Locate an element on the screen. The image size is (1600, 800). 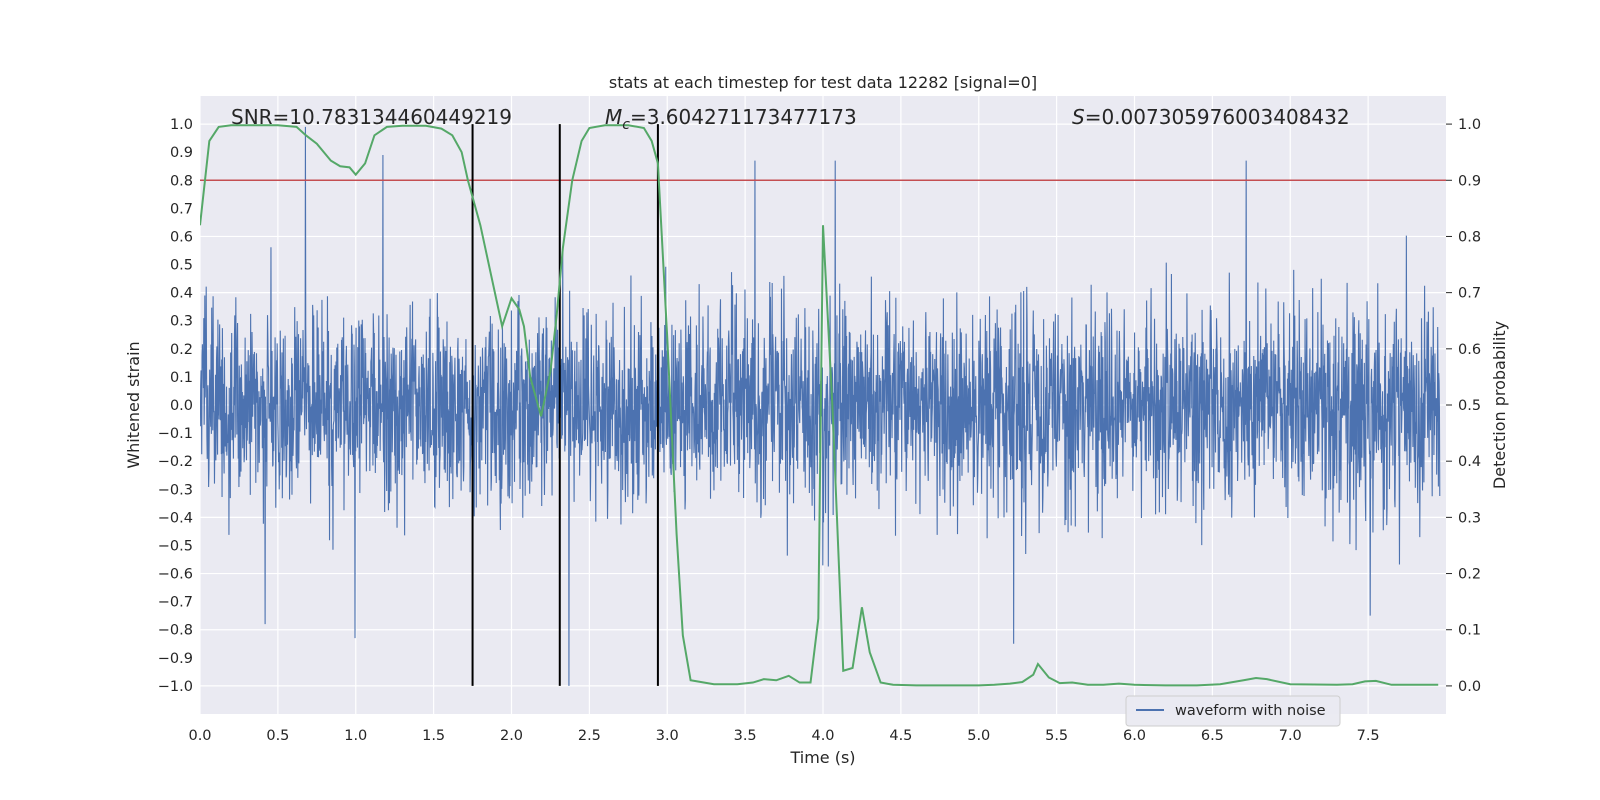
y-tick-label-2: −0.8 is located at coordinates (175, 631).